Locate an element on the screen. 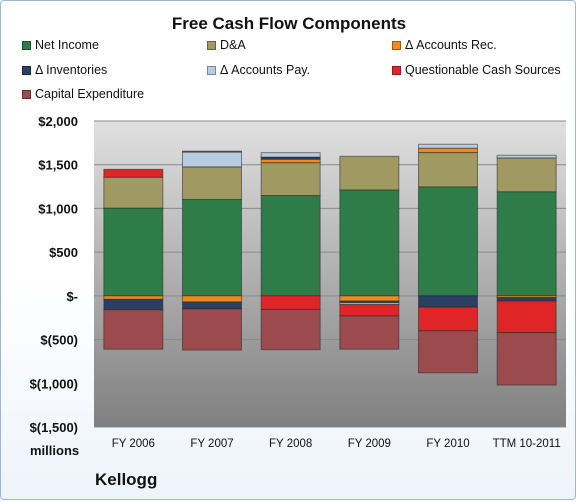 This screenshot has height=502, width=578. legend-item: Capital Expenditure is located at coordinates (83, 94).